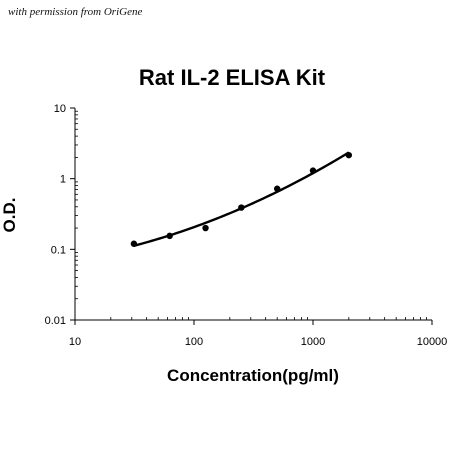 Image resolution: width=450 pixels, height=450 pixels. I want to click on chart-title: Rat IL-2 ELISA Kit, so click(232, 77).